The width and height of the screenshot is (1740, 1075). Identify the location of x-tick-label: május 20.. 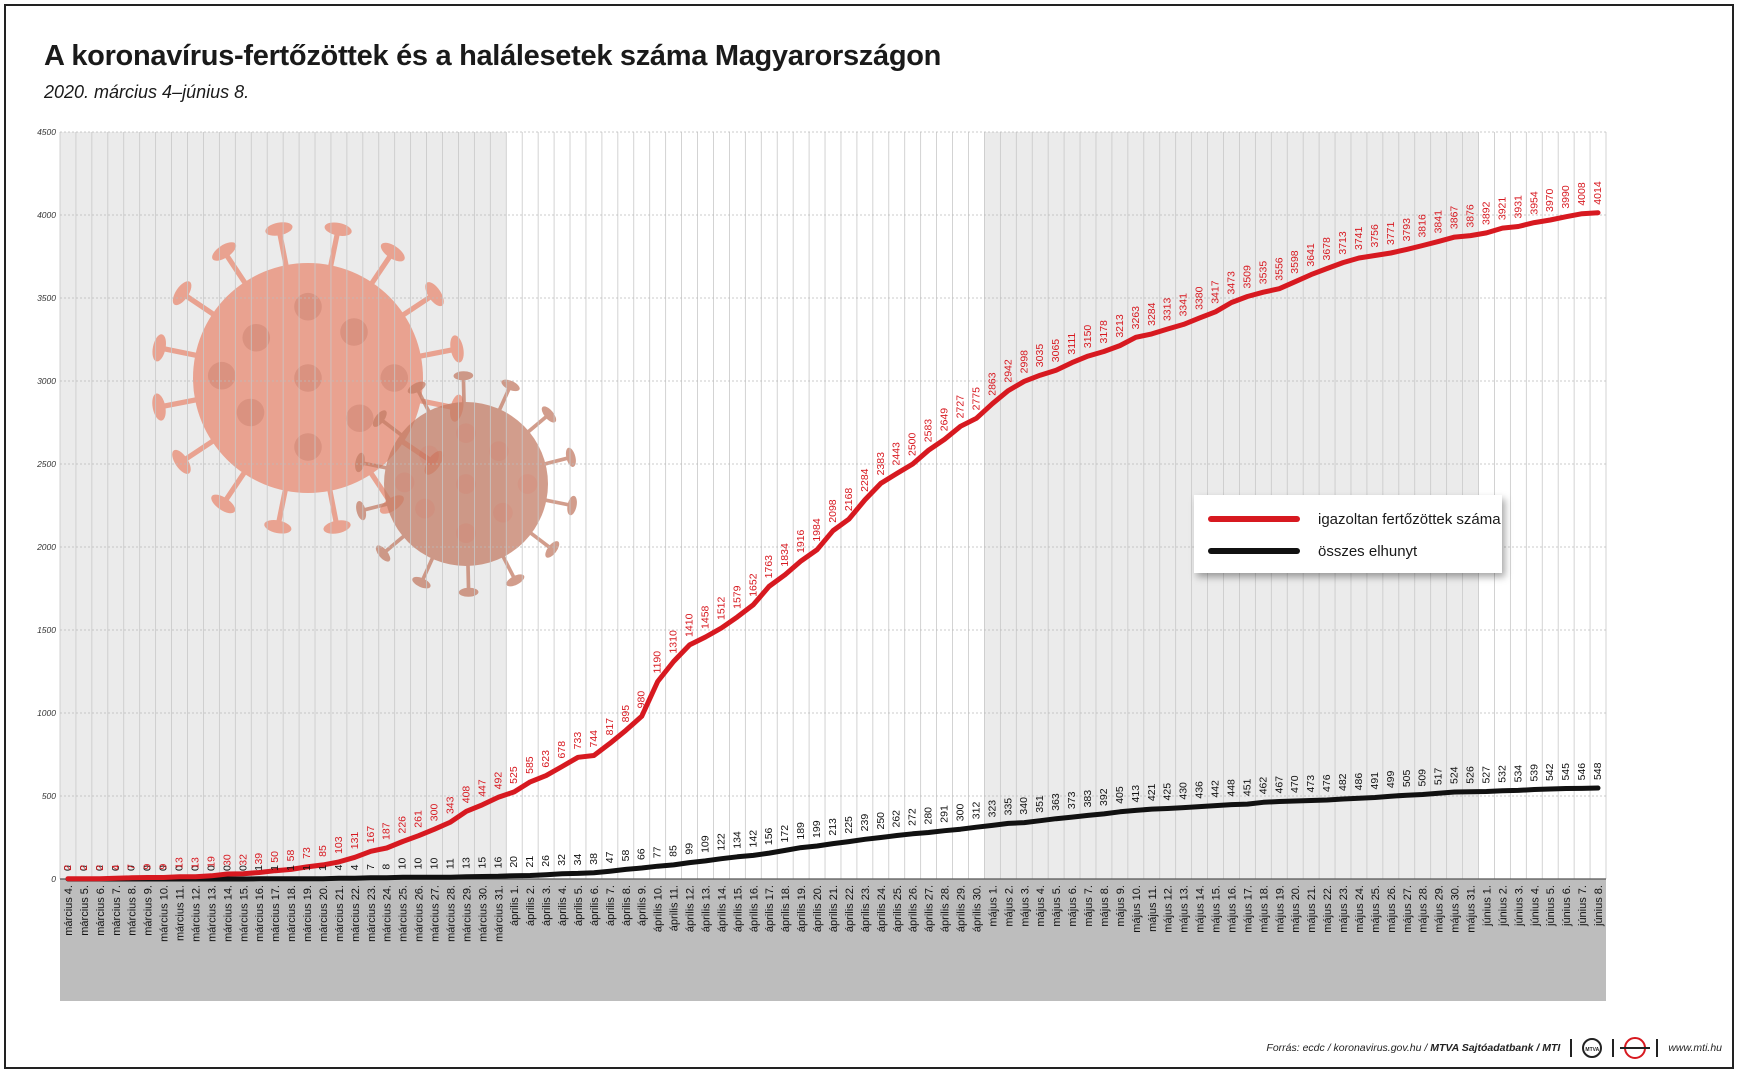
(1296, 909).